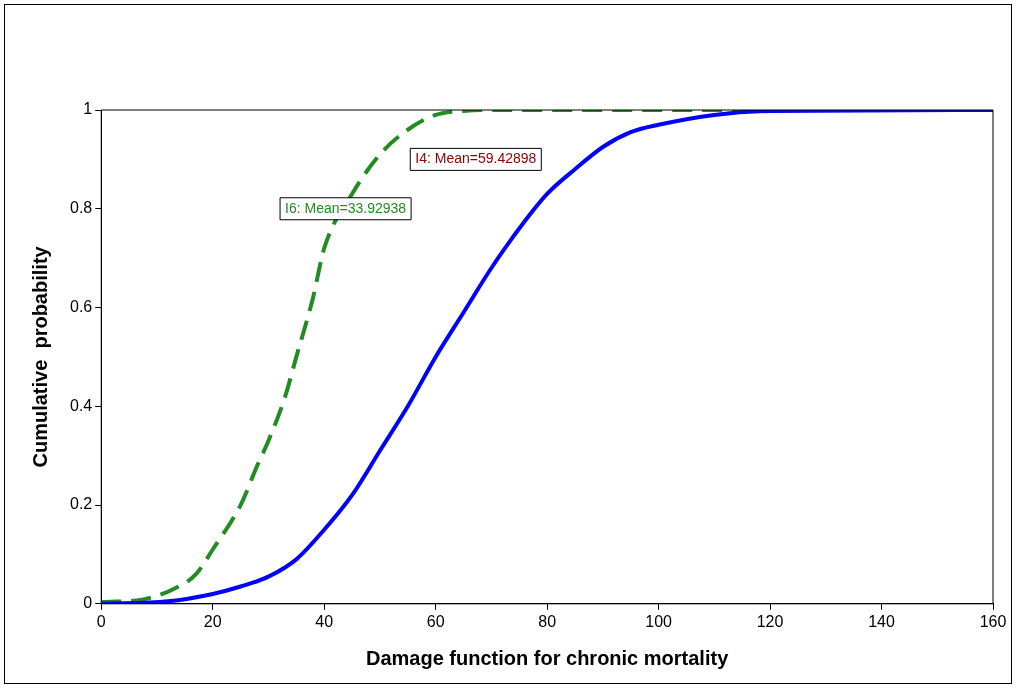  Describe the element at coordinates (39, 356) in the screenshot. I see `y-axis-title: Cumulative probability` at that location.